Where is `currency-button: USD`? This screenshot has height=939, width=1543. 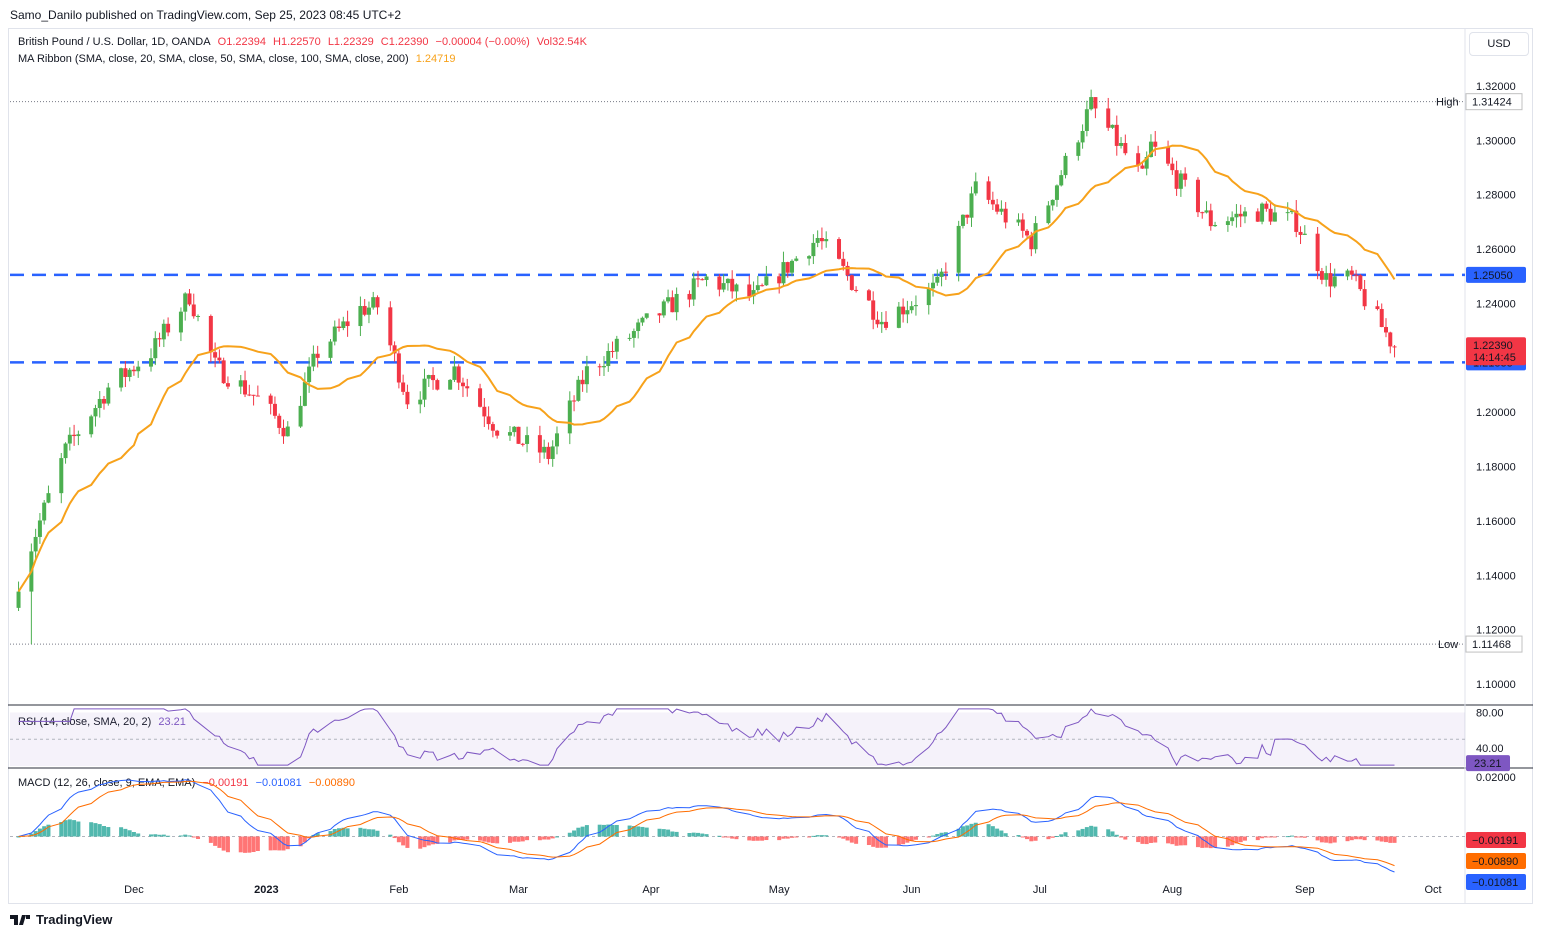
currency-button: USD is located at coordinates (1499, 44).